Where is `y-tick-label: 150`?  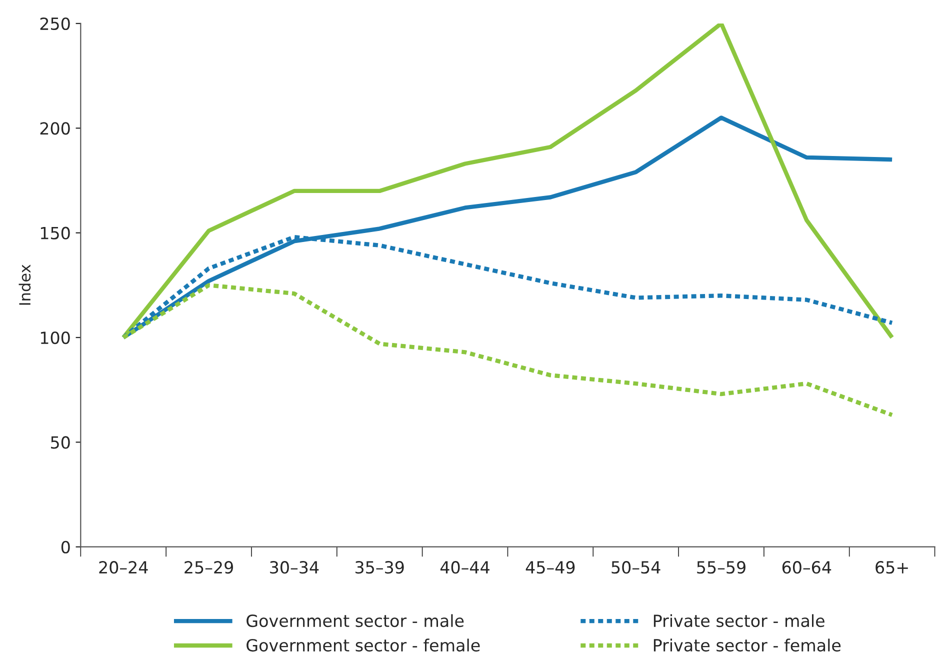
y-tick-label: 150 is located at coordinates (55, 233).